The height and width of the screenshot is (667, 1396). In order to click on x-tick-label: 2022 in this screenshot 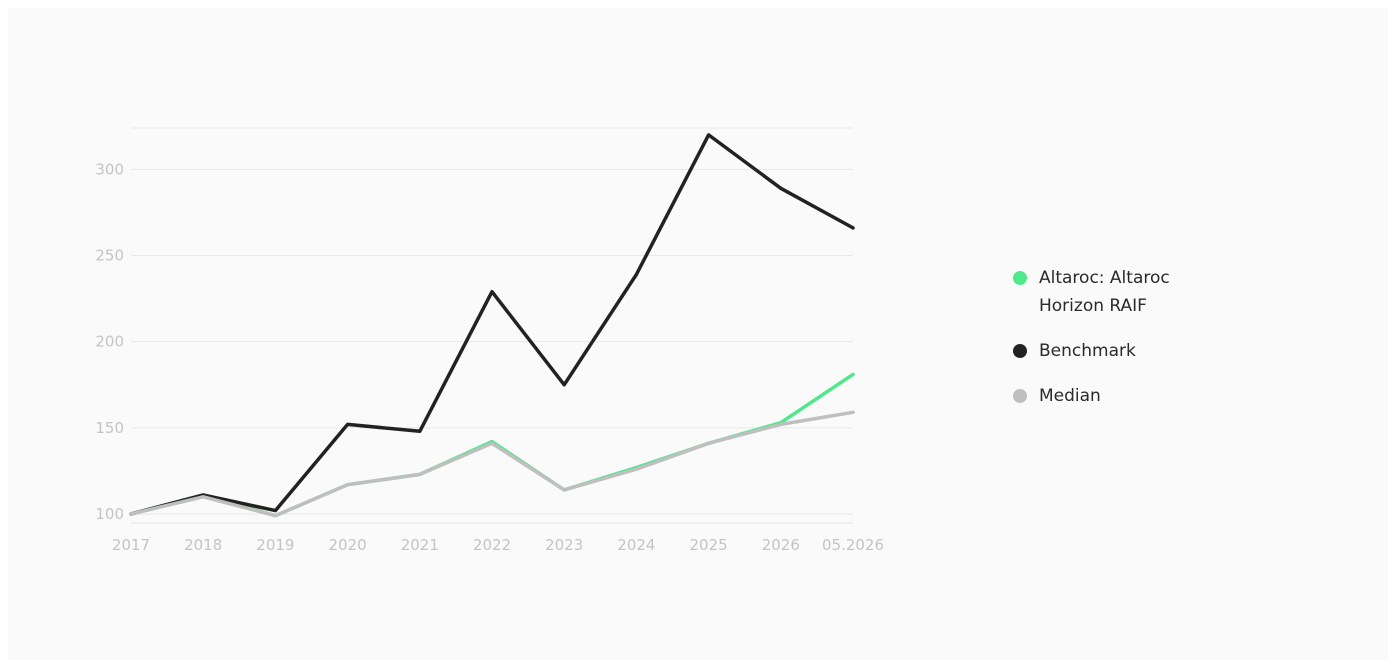, I will do `click(492, 545)`.